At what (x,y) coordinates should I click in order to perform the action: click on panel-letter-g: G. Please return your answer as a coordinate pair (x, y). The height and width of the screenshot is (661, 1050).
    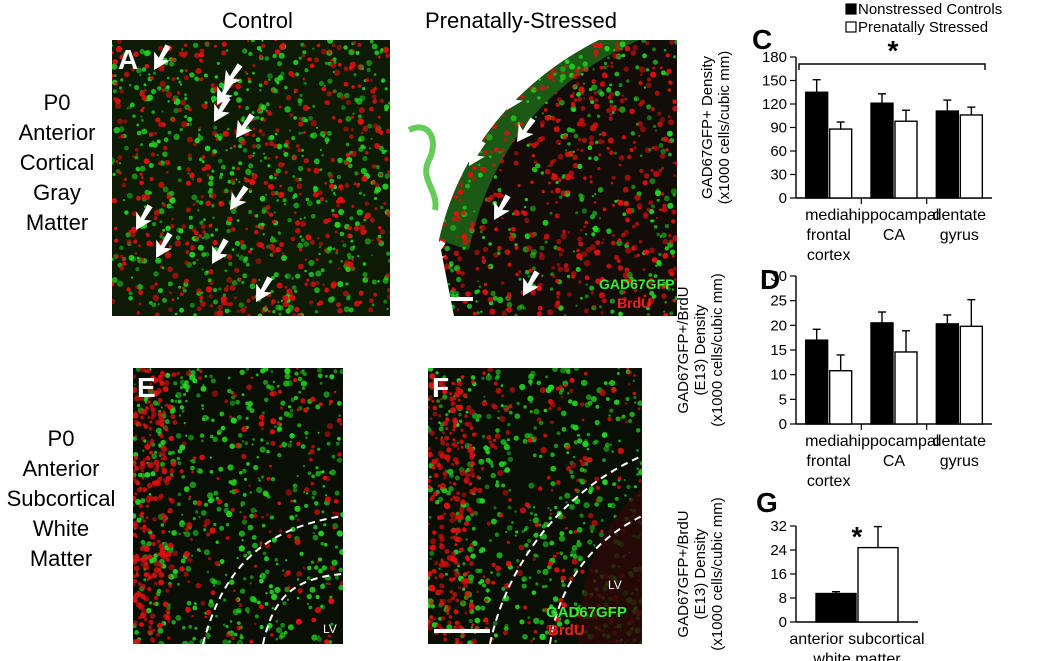
    Looking at the image, I should click on (767, 502).